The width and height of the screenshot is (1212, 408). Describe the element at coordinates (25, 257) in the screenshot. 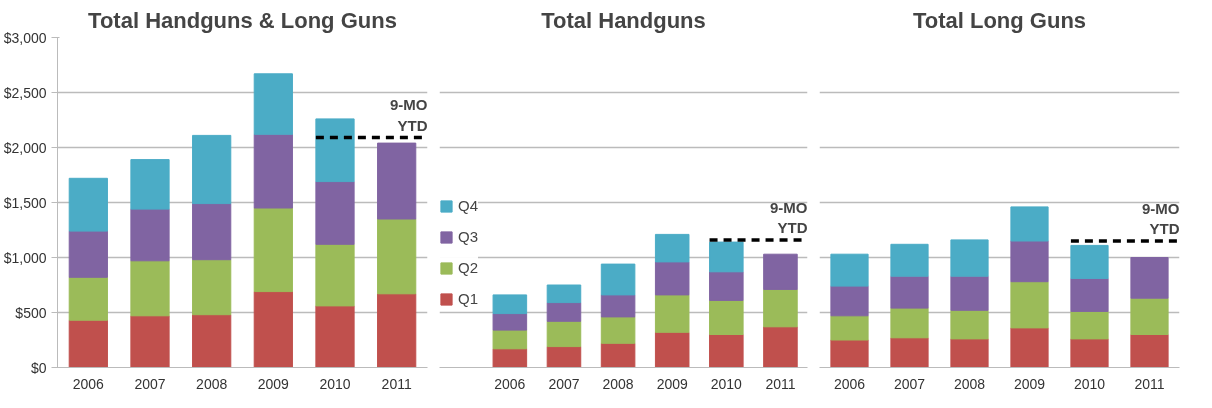

I see `y-tick-label: $1,000` at that location.